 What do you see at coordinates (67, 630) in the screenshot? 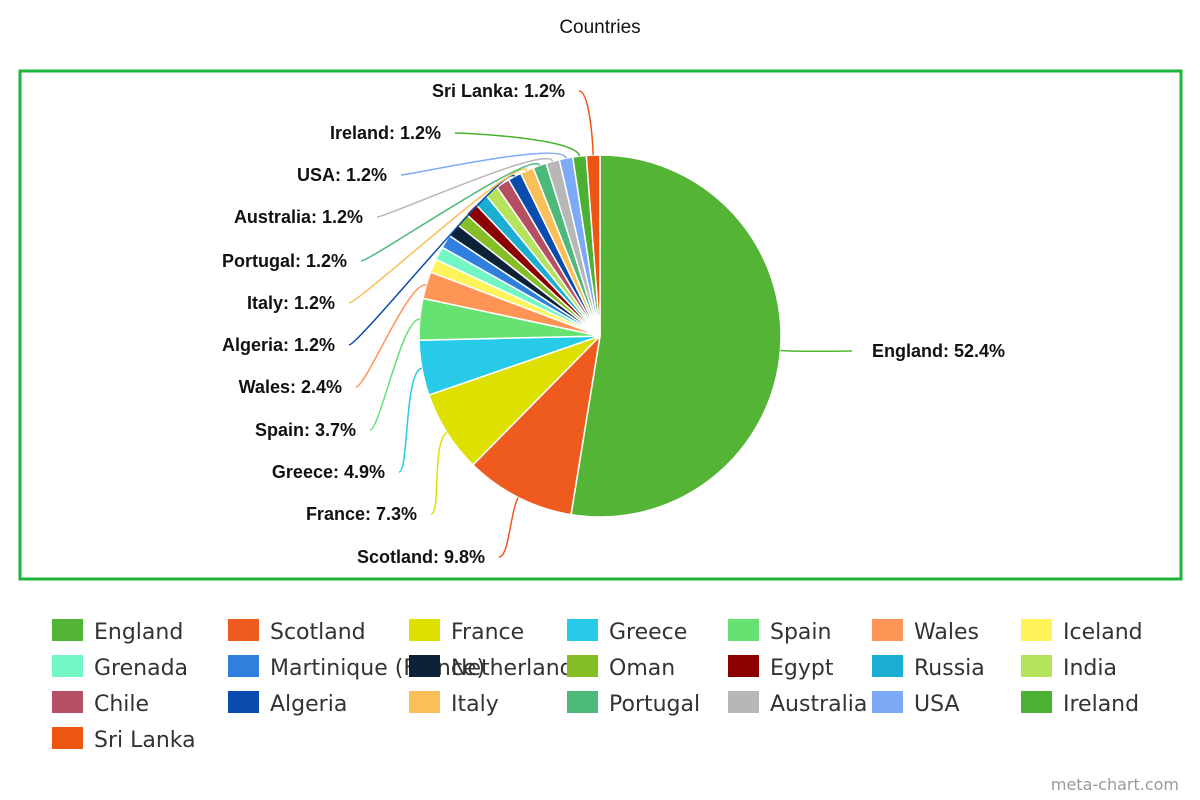
I see `legend-swatch-england` at bounding box center [67, 630].